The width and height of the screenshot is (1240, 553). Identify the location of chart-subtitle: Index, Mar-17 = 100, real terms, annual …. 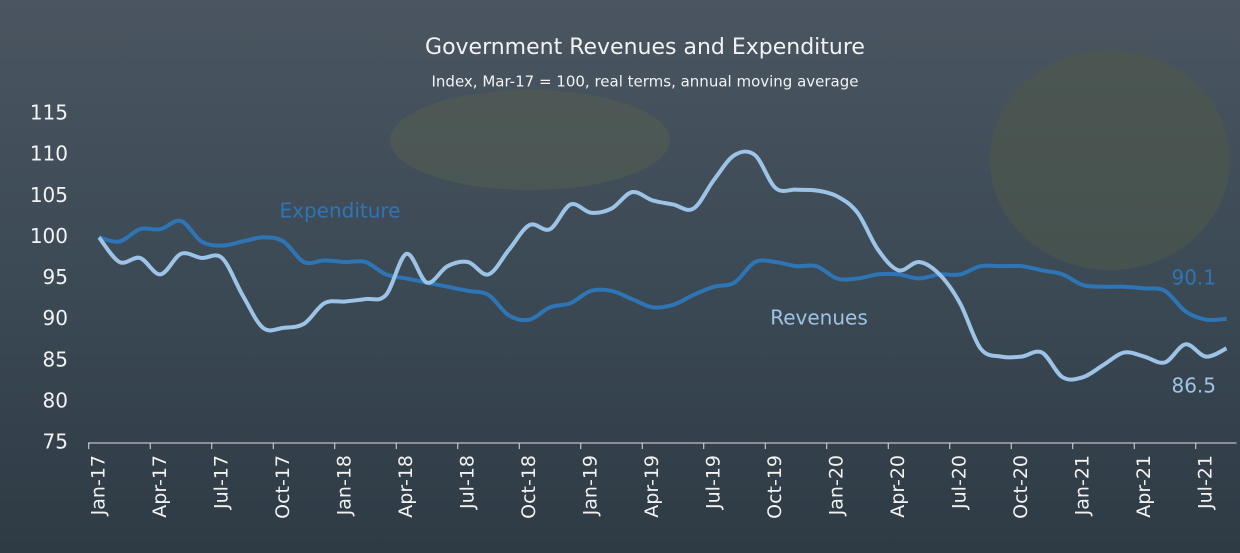
(645, 82).